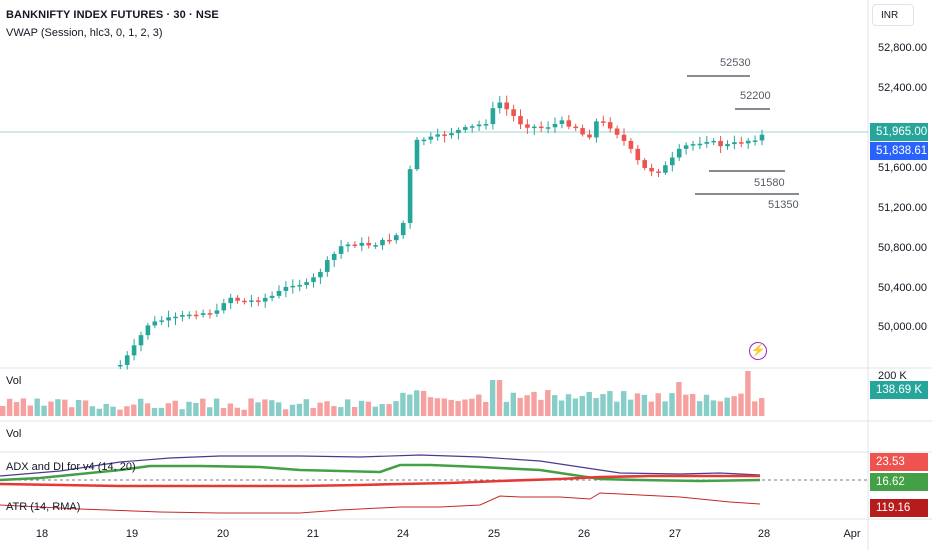 This screenshot has height=550, width=932. Describe the element at coordinates (899, 390) in the screenshot. I see `volume-value-badge: 138.69 K` at that location.